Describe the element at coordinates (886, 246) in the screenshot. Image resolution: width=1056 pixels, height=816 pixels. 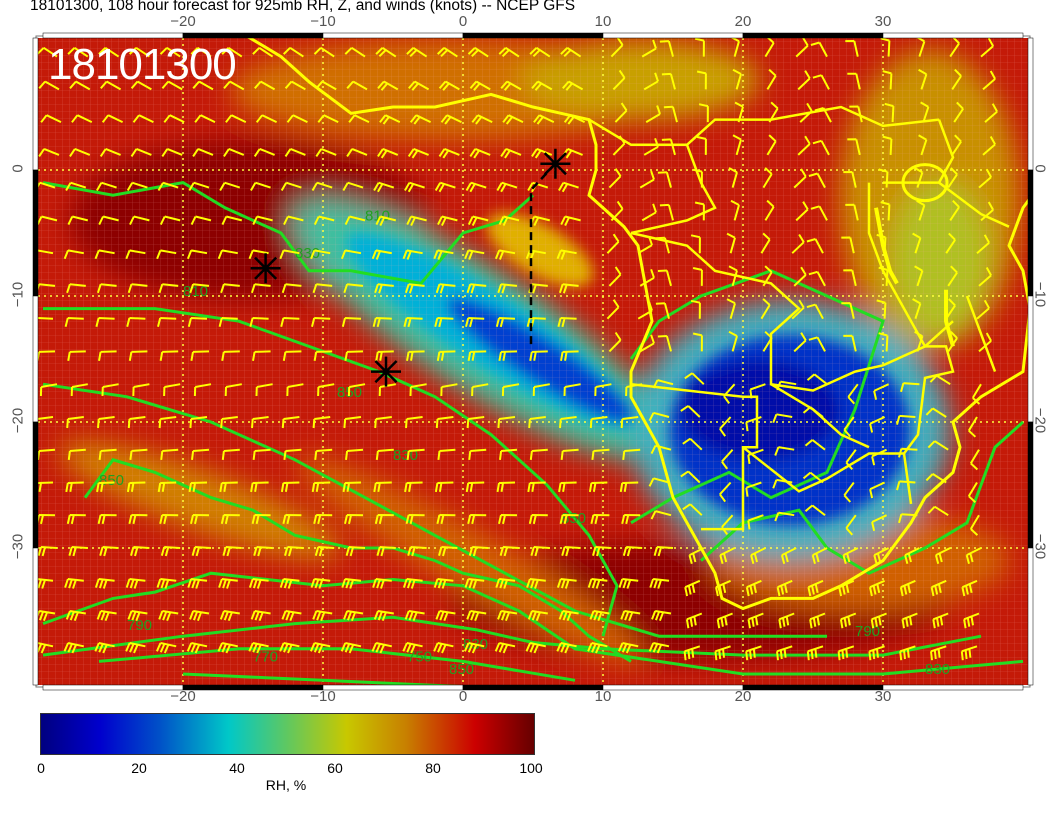
I see `lake-tanganyika` at that location.